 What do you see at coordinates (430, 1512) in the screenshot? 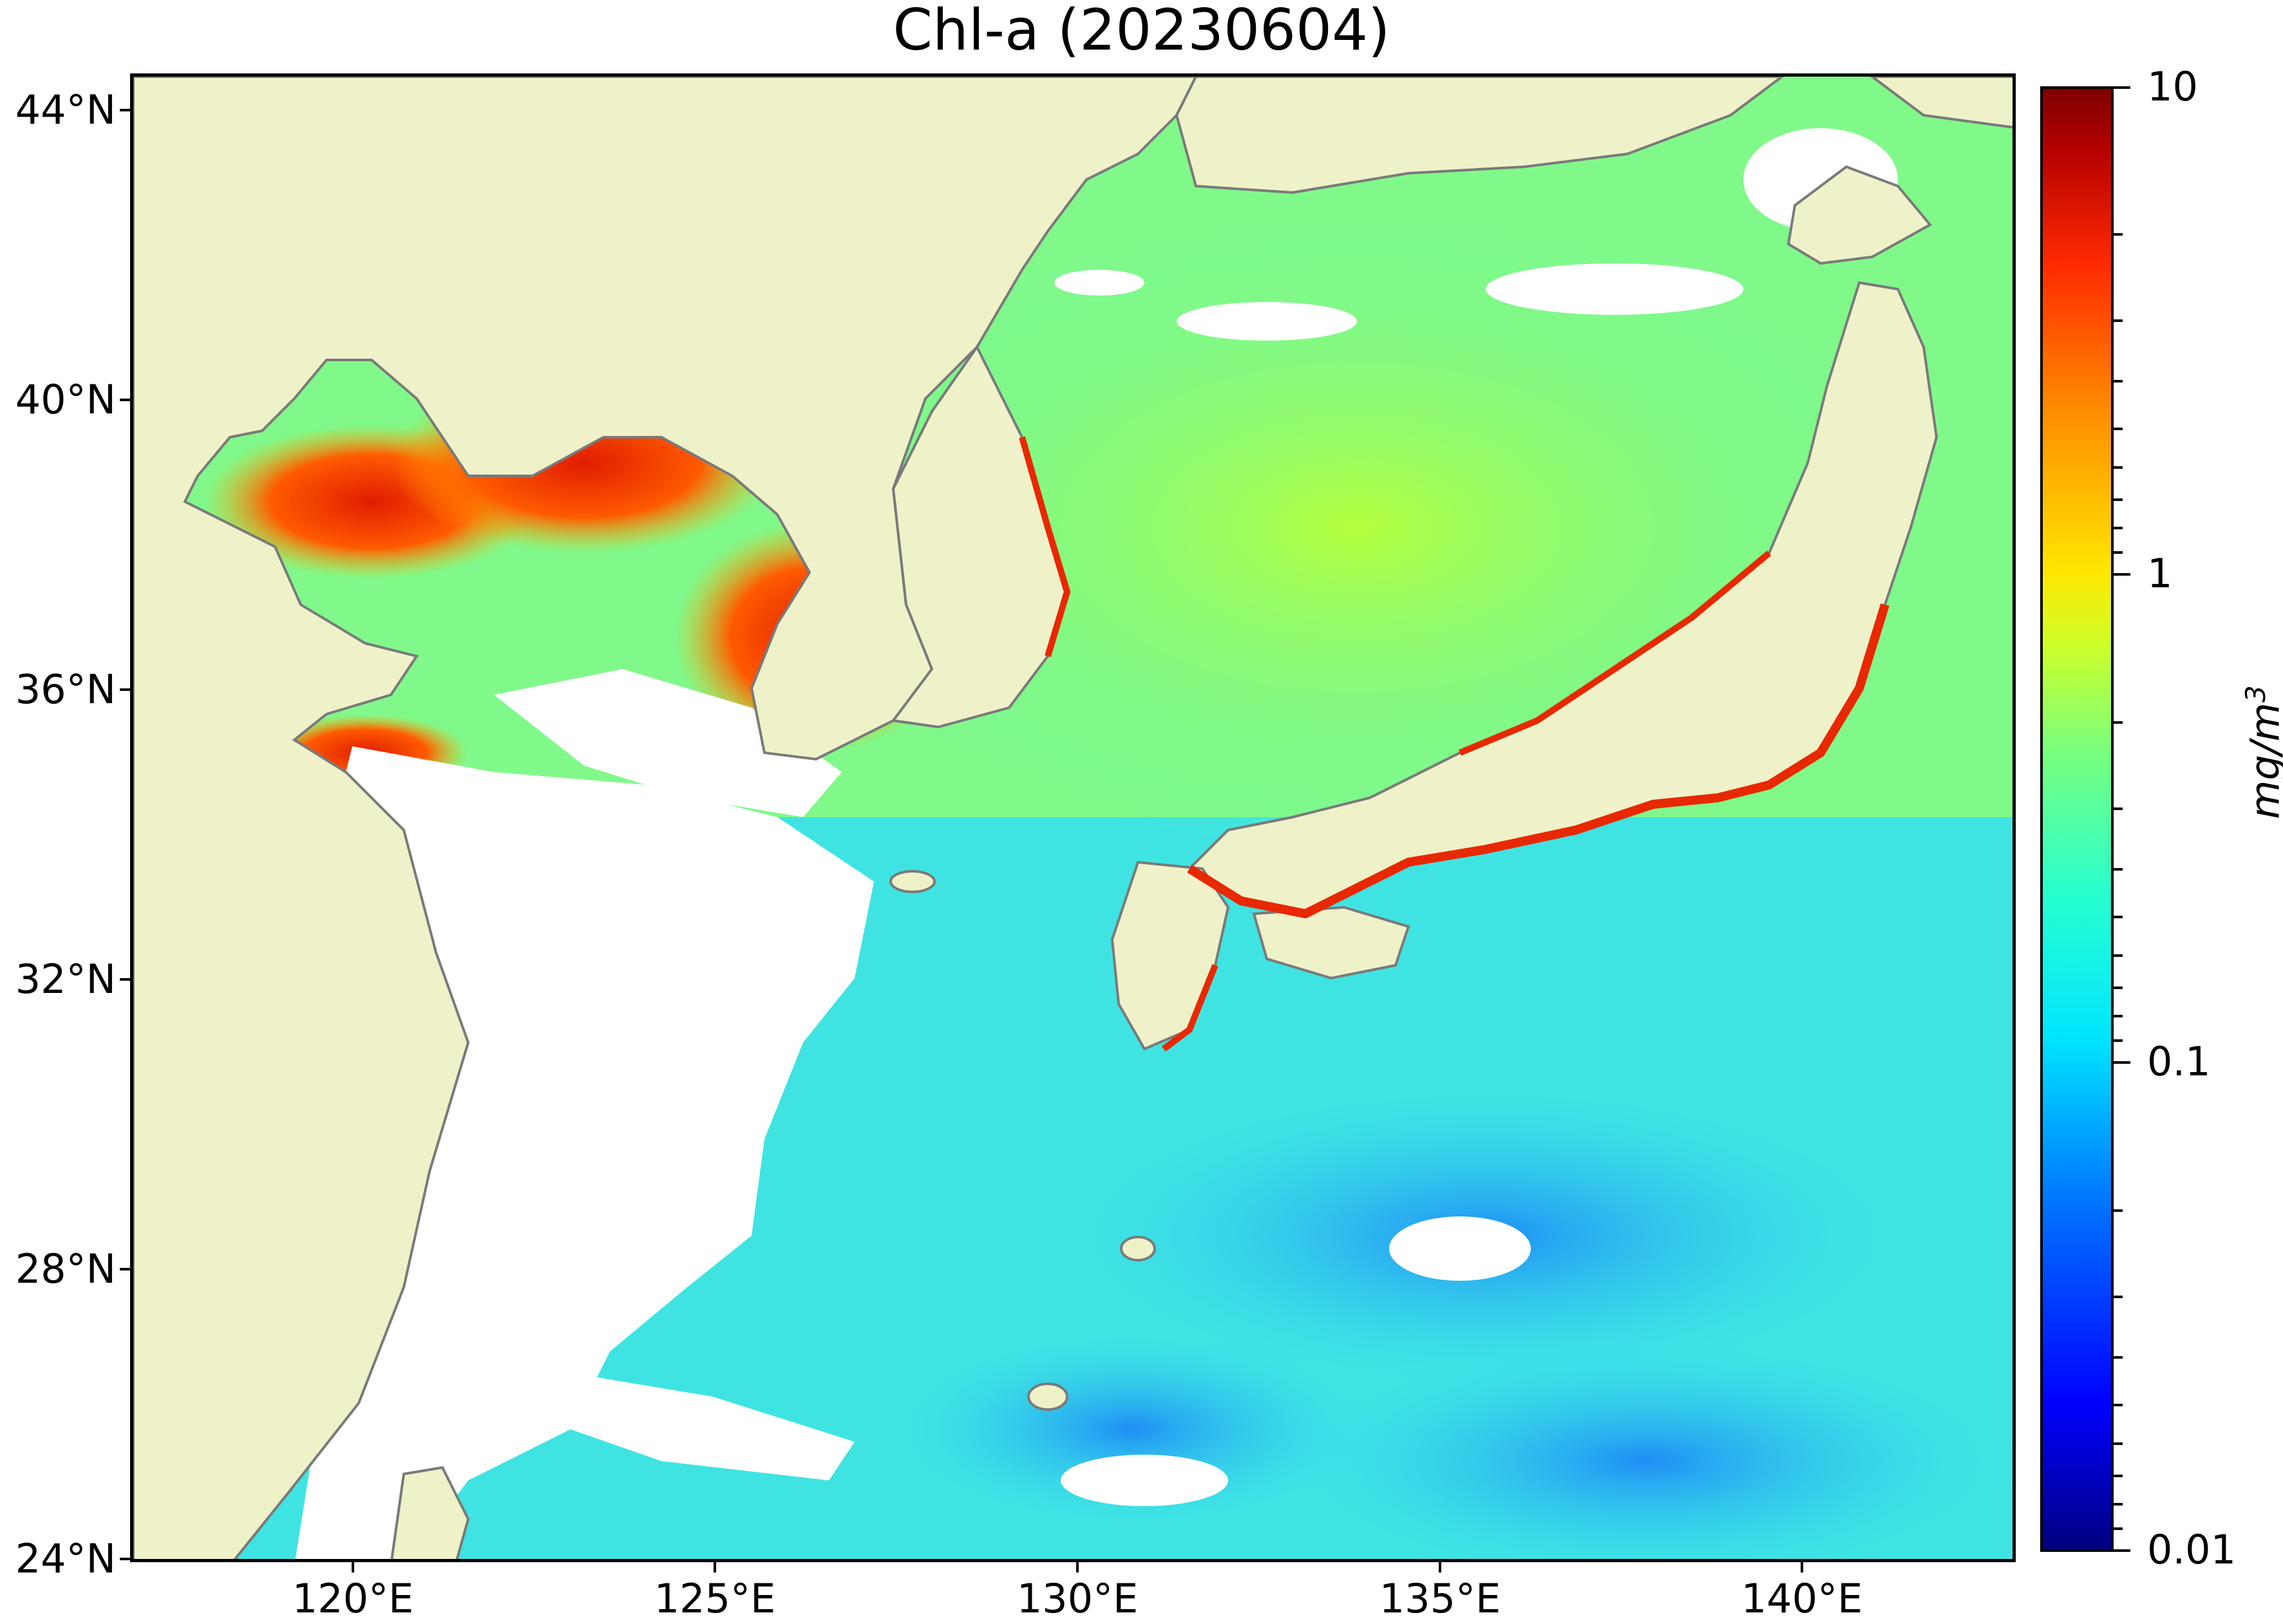
I see `land-taiwan` at bounding box center [430, 1512].